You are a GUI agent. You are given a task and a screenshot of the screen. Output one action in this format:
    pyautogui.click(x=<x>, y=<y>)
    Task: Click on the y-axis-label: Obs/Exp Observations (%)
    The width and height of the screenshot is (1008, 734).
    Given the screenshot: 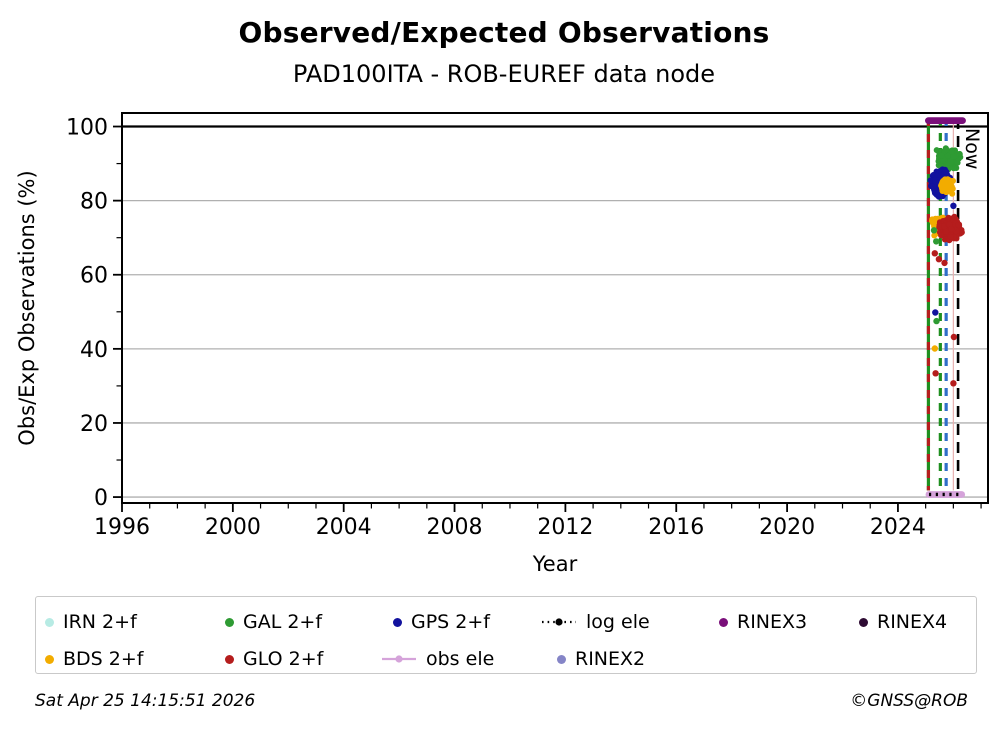 What is the action you would take?
    pyautogui.click(x=27, y=307)
    